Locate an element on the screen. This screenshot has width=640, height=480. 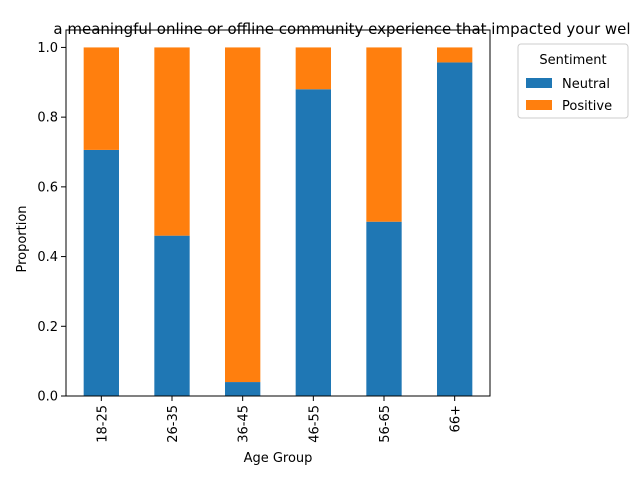
x-tick-label: 18-25 is located at coordinates (102, 424).